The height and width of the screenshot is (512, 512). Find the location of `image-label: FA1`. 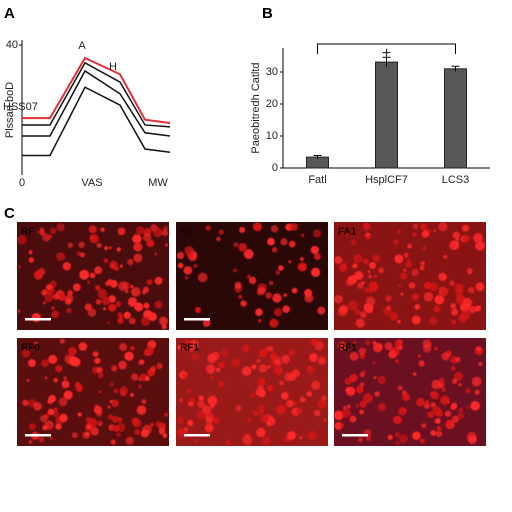

image-label: FA1 is located at coordinates (347, 232).